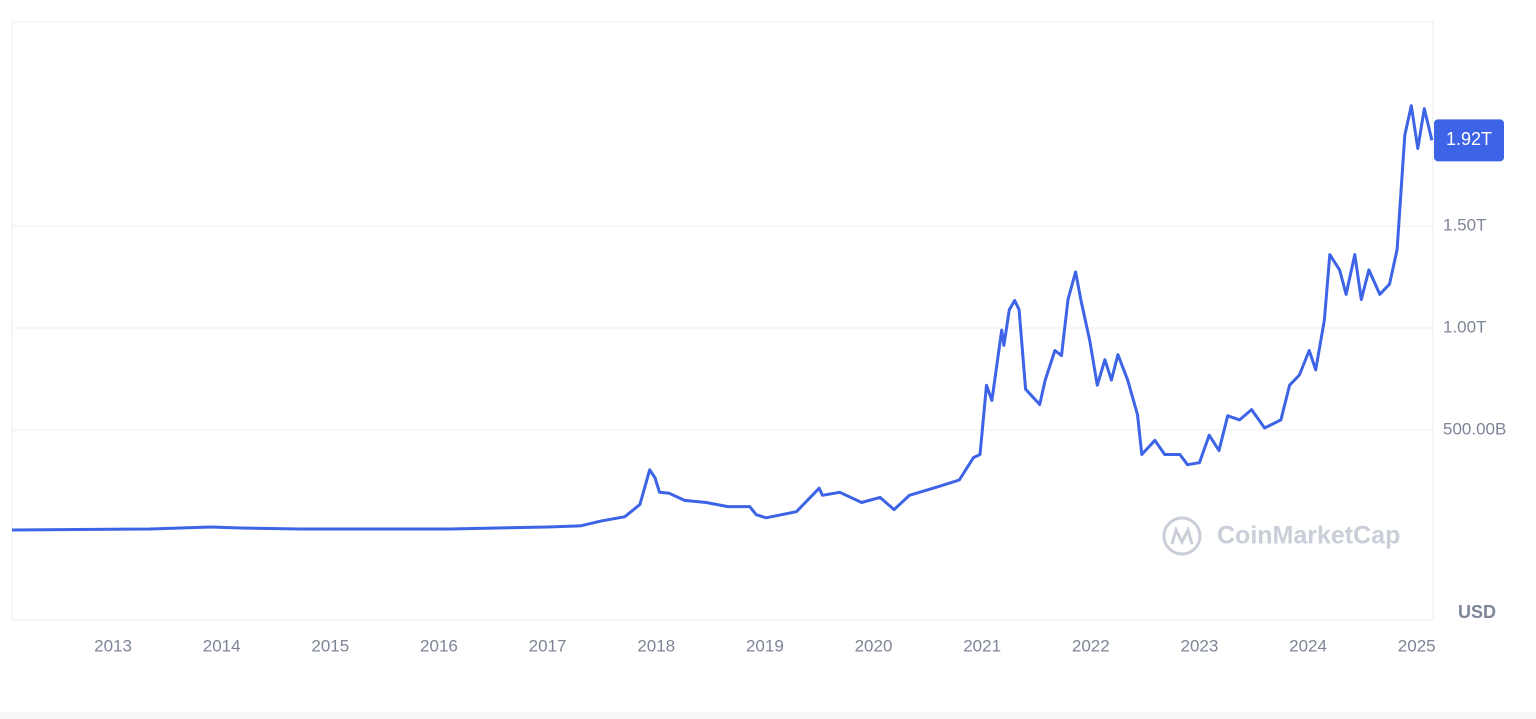  Describe the element at coordinates (874, 645) in the screenshot. I see `x-tick-label: 2020` at that location.